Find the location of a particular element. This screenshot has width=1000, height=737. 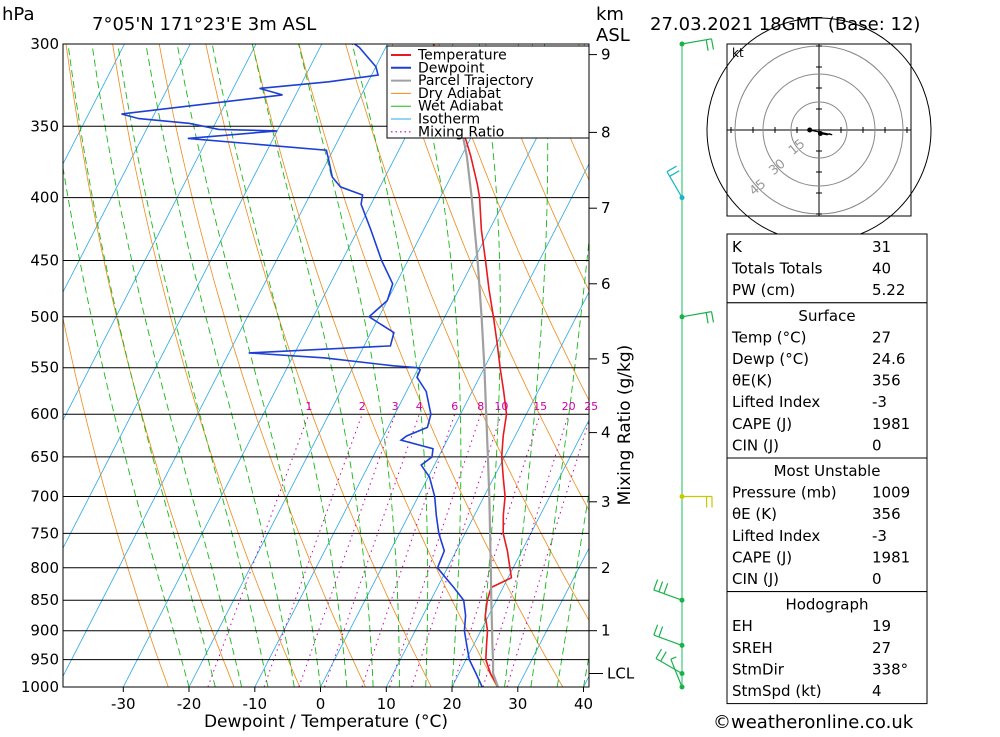

table-row-value: 1981 is located at coordinates (891, 557).